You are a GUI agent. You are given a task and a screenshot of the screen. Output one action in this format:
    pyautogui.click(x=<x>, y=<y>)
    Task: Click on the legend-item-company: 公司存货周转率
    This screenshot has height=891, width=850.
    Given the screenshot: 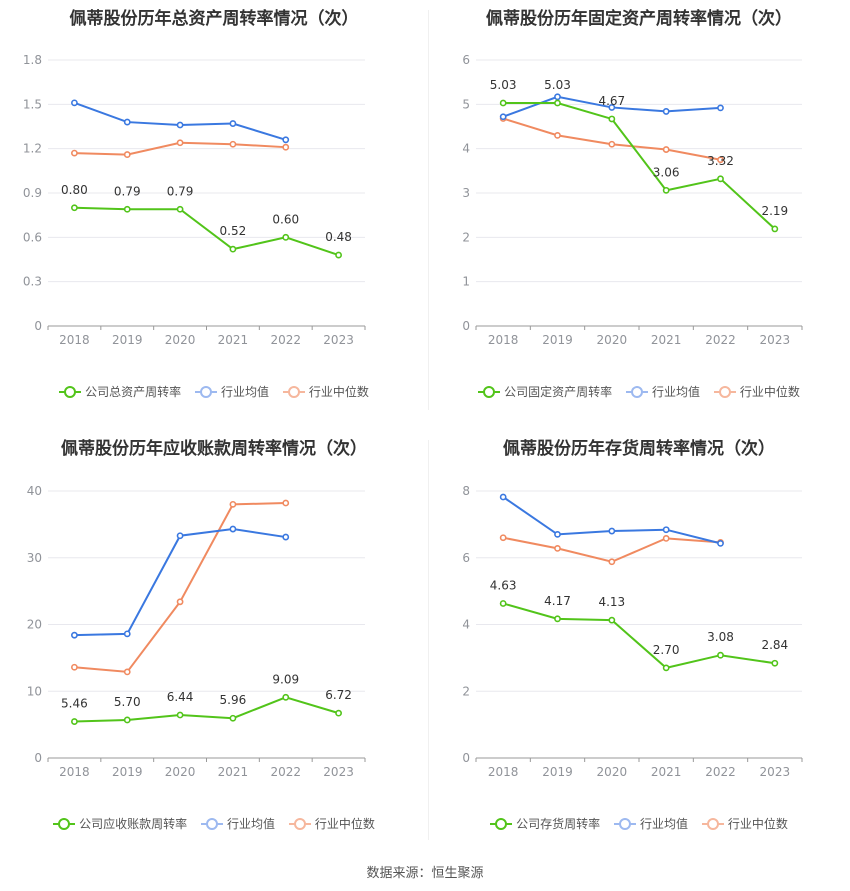 What is the action you would take?
    pyautogui.click(x=545, y=823)
    